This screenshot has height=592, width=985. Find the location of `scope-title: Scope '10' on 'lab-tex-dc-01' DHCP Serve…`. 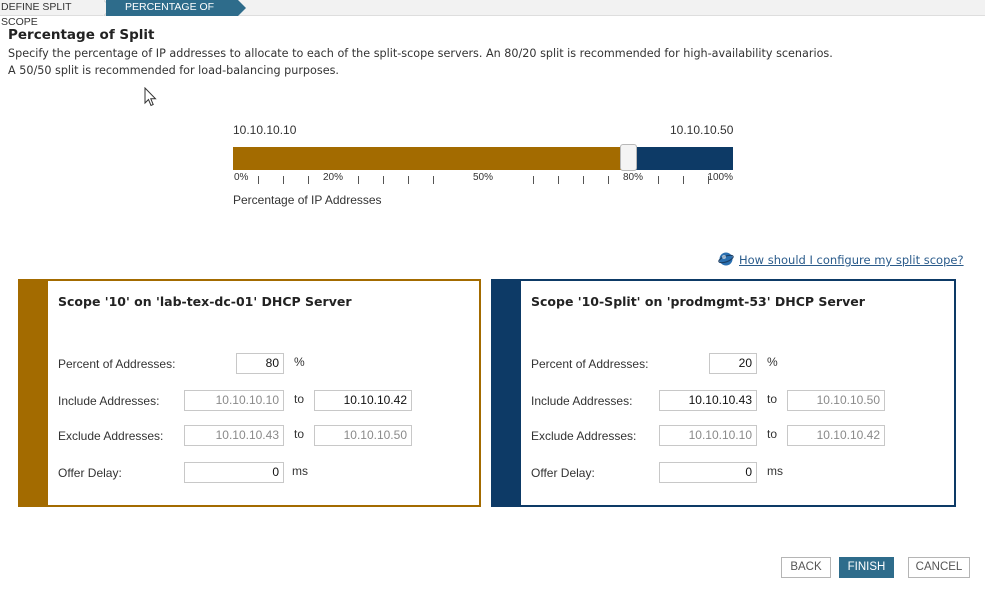

scope-title: Scope '10' on 'lab-tex-dc-01' DHCP Serve… is located at coordinates (205, 301).